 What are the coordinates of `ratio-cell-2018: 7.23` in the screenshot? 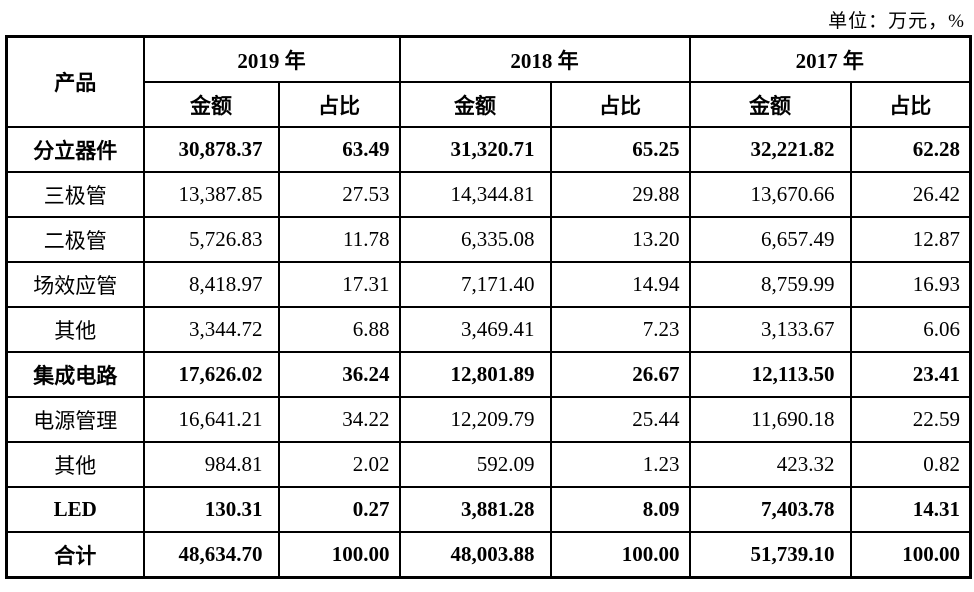 It's located at (620, 329).